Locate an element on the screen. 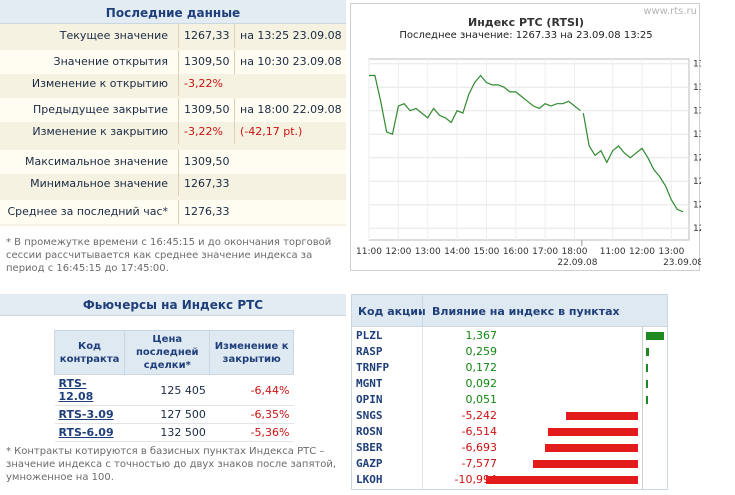 The image size is (735, 495). futures-title: Фьючерсы на Индекс РТС is located at coordinates (173, 305).